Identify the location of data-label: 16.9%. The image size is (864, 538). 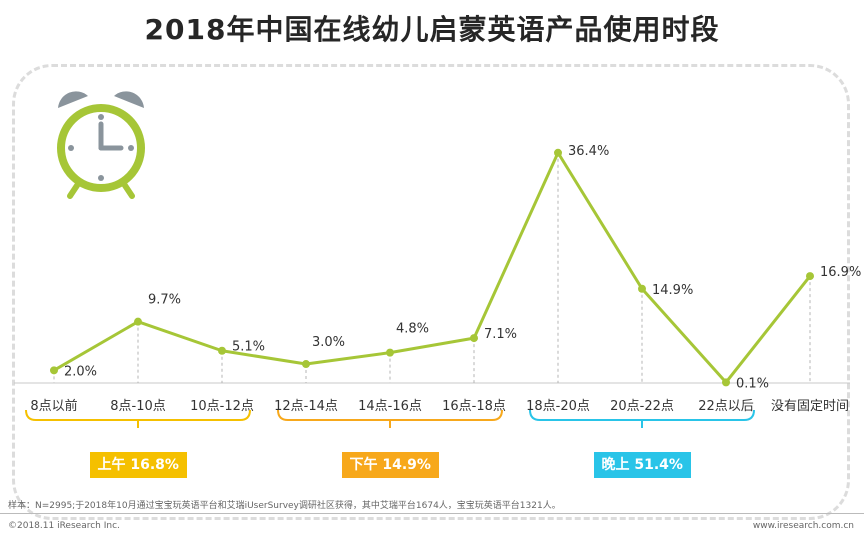
(840, 272).